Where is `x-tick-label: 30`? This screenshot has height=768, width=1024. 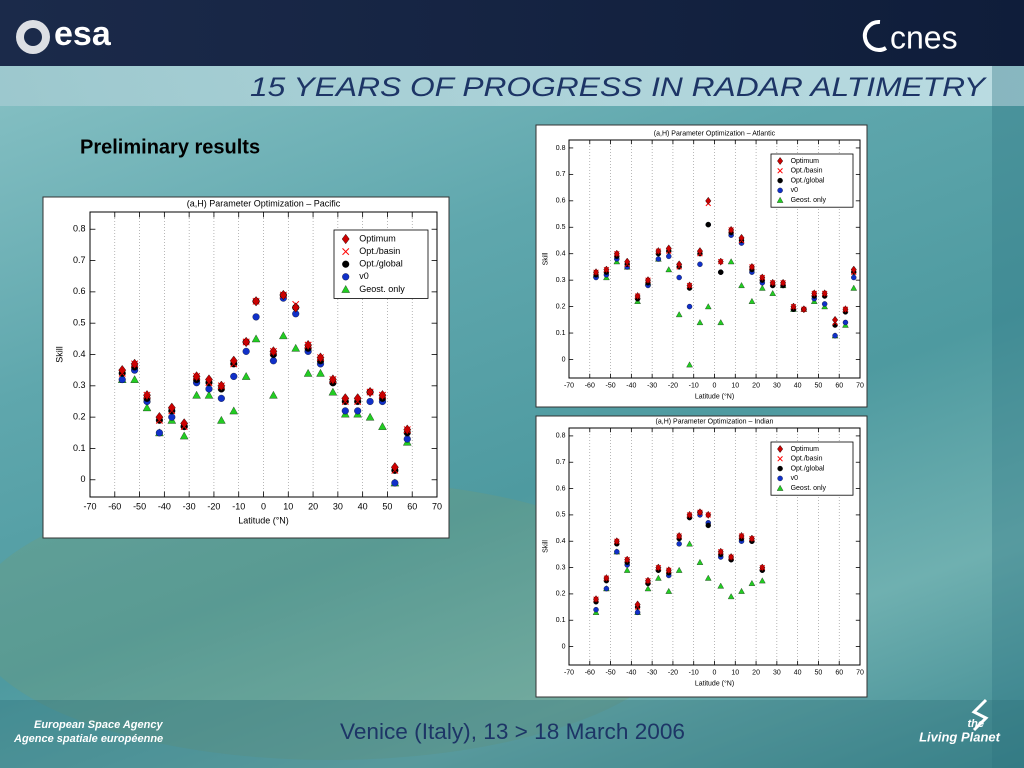
x-tick-label: 30 is located at coordinates (338, 506).